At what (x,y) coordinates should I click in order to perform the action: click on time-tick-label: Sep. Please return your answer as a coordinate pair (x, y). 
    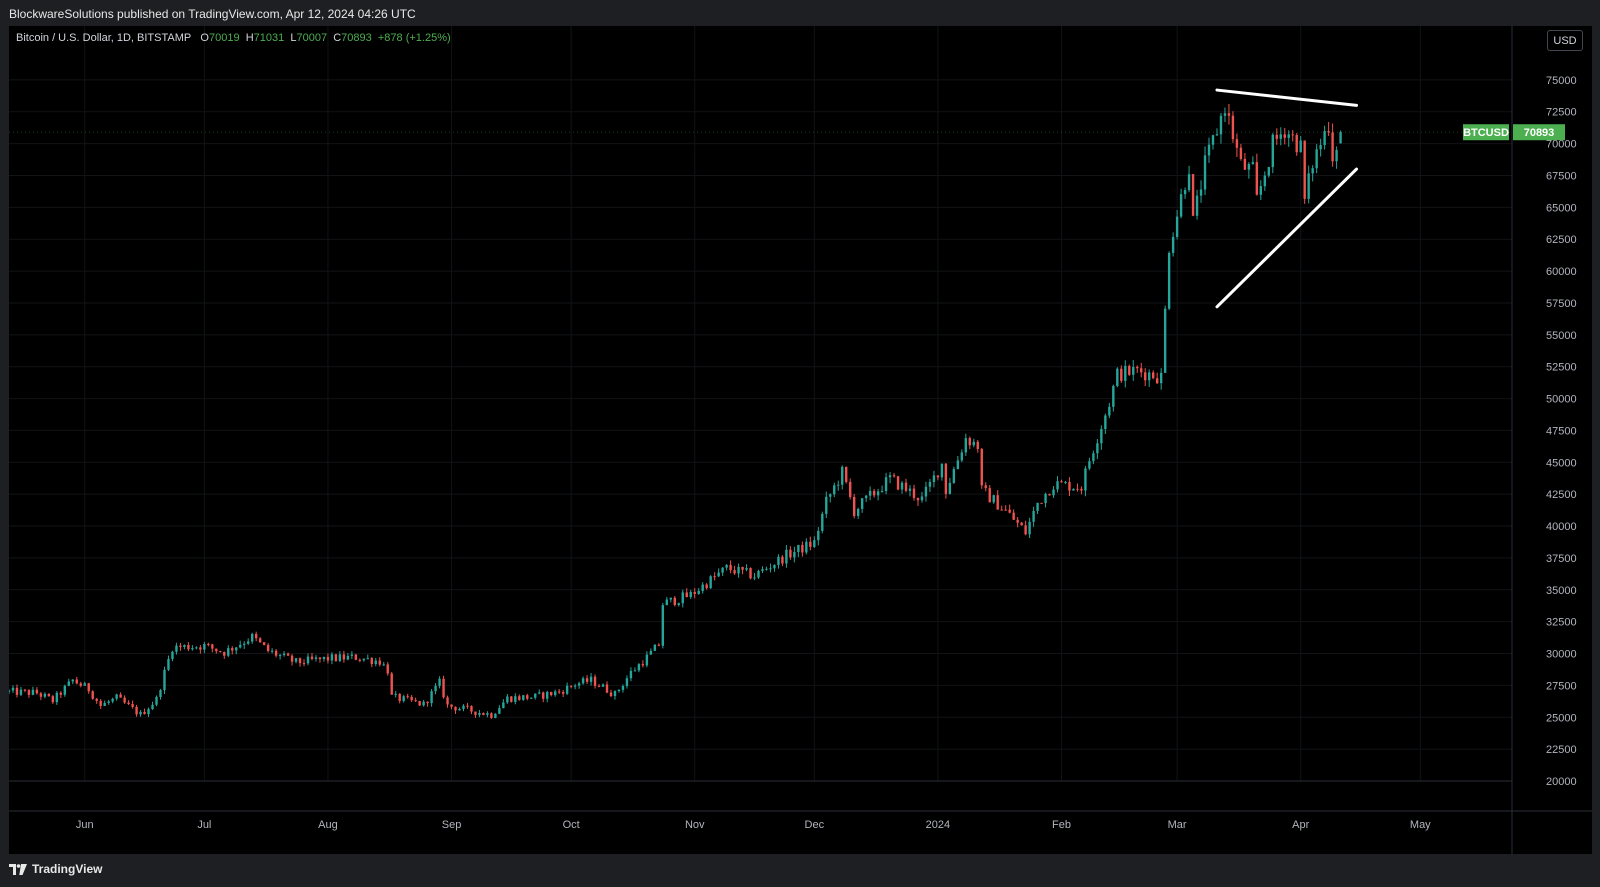
    Looking at the image, I should click on (452, 825).